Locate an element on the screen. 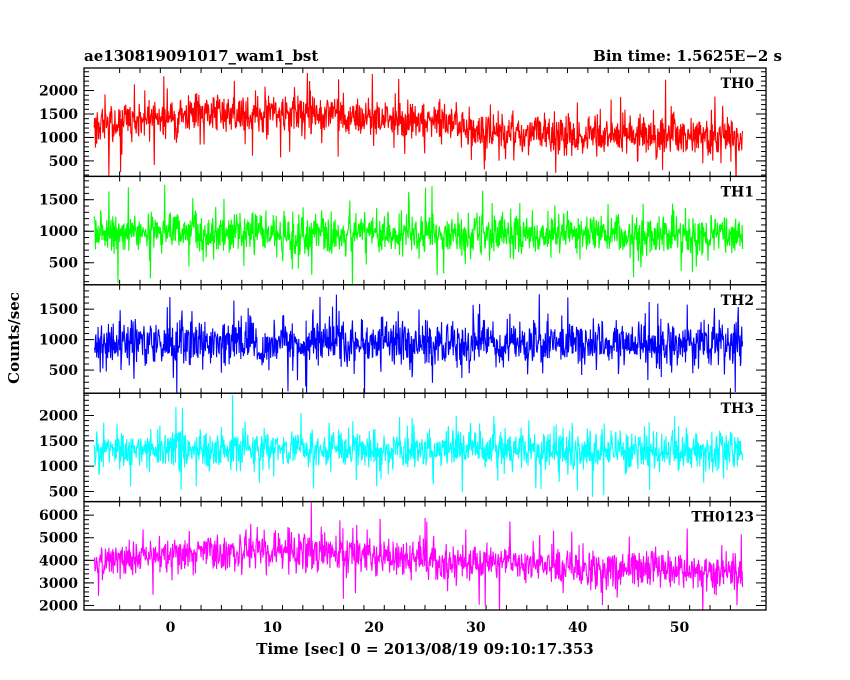 This screenshot has height=680, width=850. series-th0-line is located at coordinates (418, 124).